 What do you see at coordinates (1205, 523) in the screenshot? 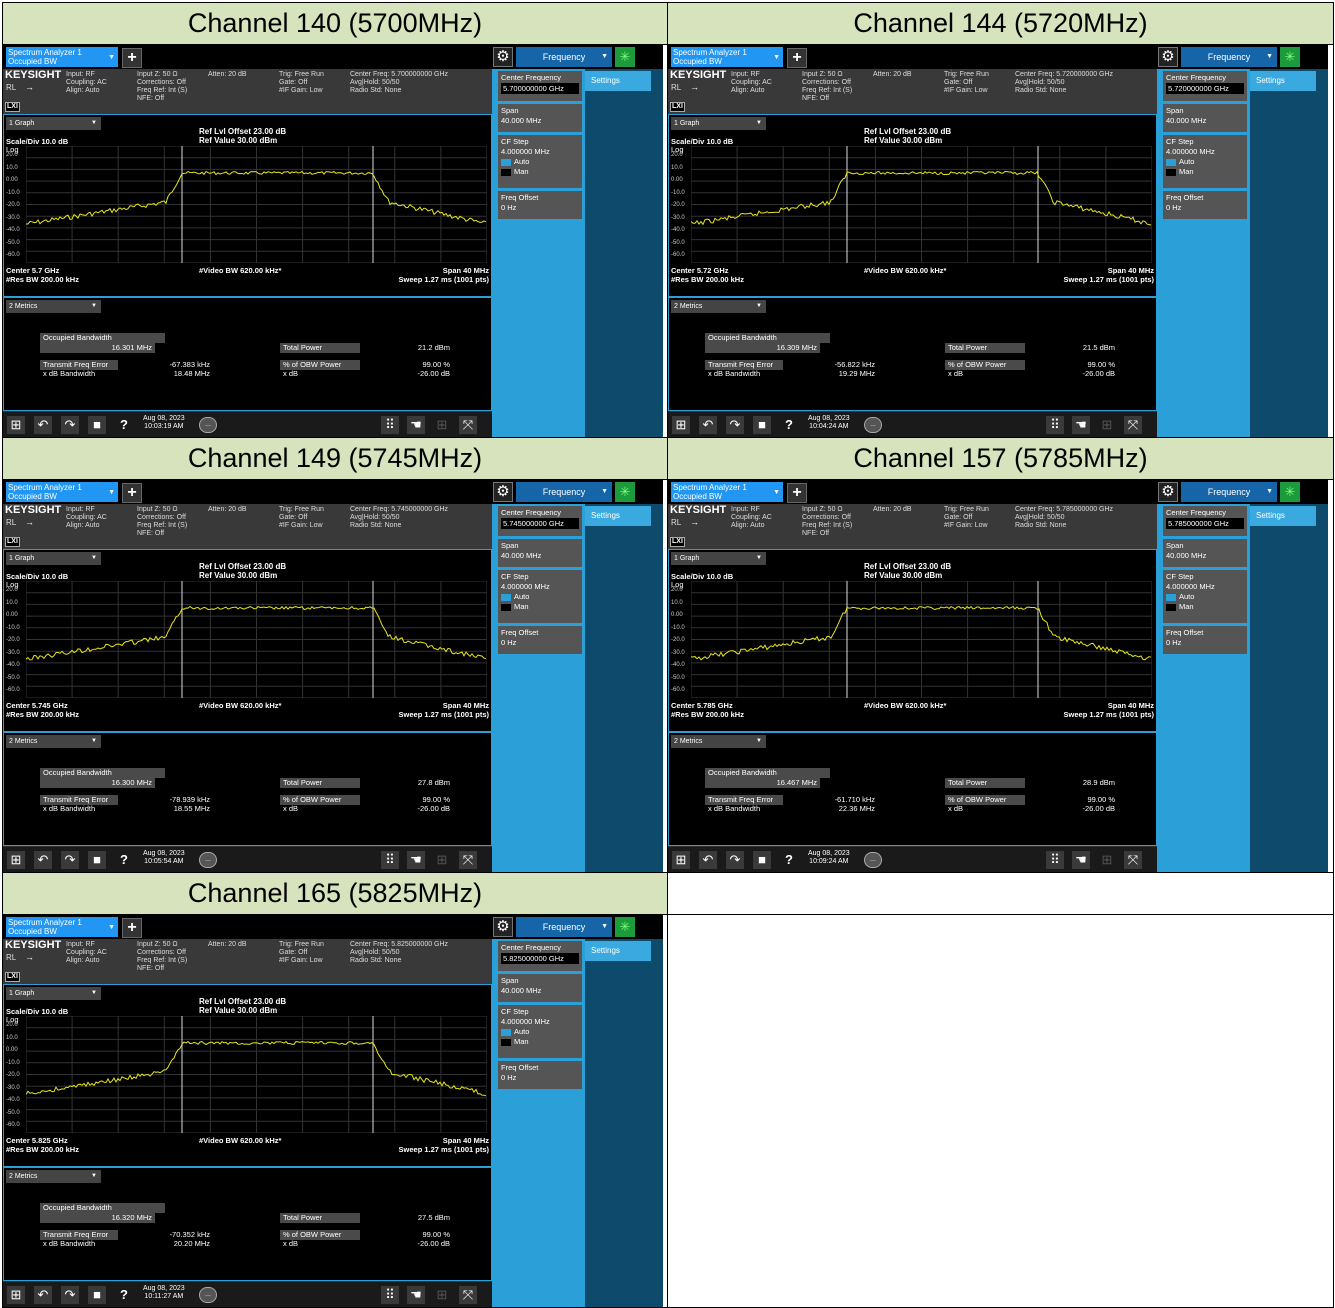
I see `center-frequency-field: 5.785000000 GHz` at bounding box center [1205, 523].